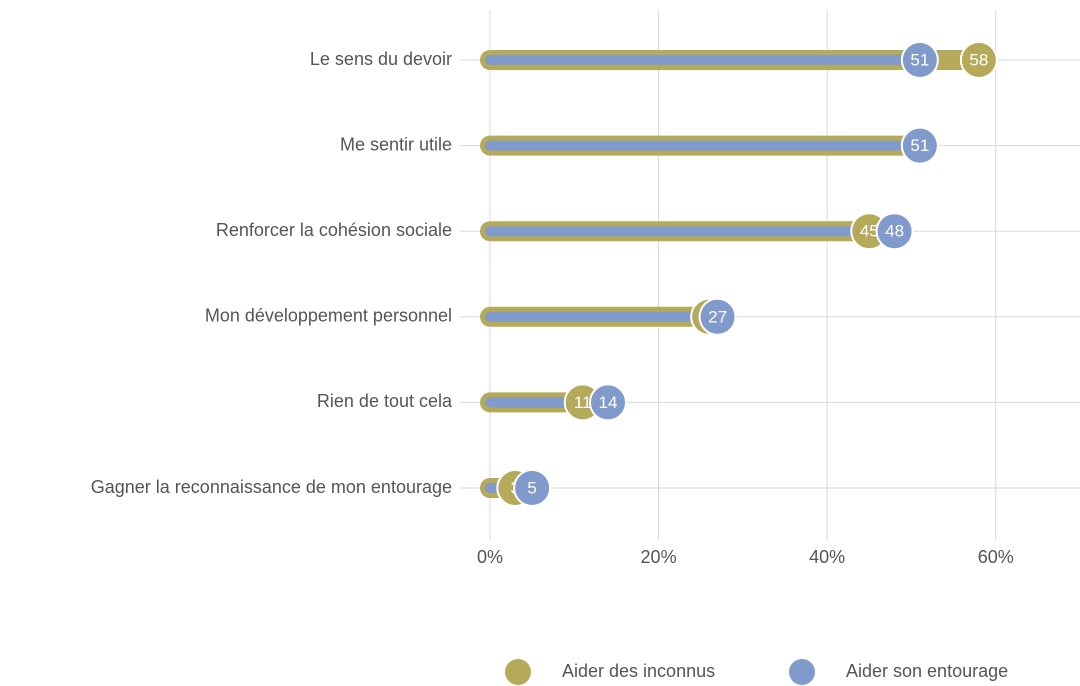 The height and width of the screenshot is (686, 1080). What do you see at coordinates (385, 401) in the screenshot?
I see `category-label: Rien de tout cela` at bounding box center [385, 401].